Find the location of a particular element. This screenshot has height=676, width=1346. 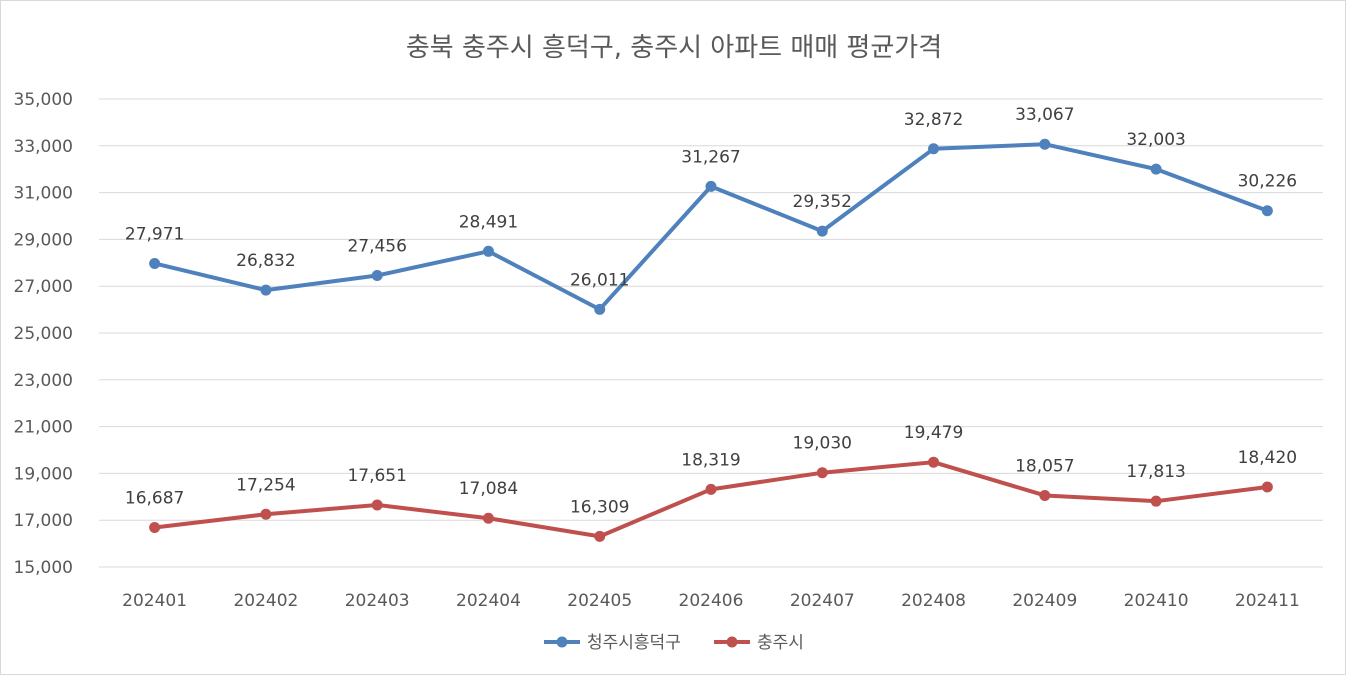

data-label: 17,813 is located at coordinates (1155, 472).